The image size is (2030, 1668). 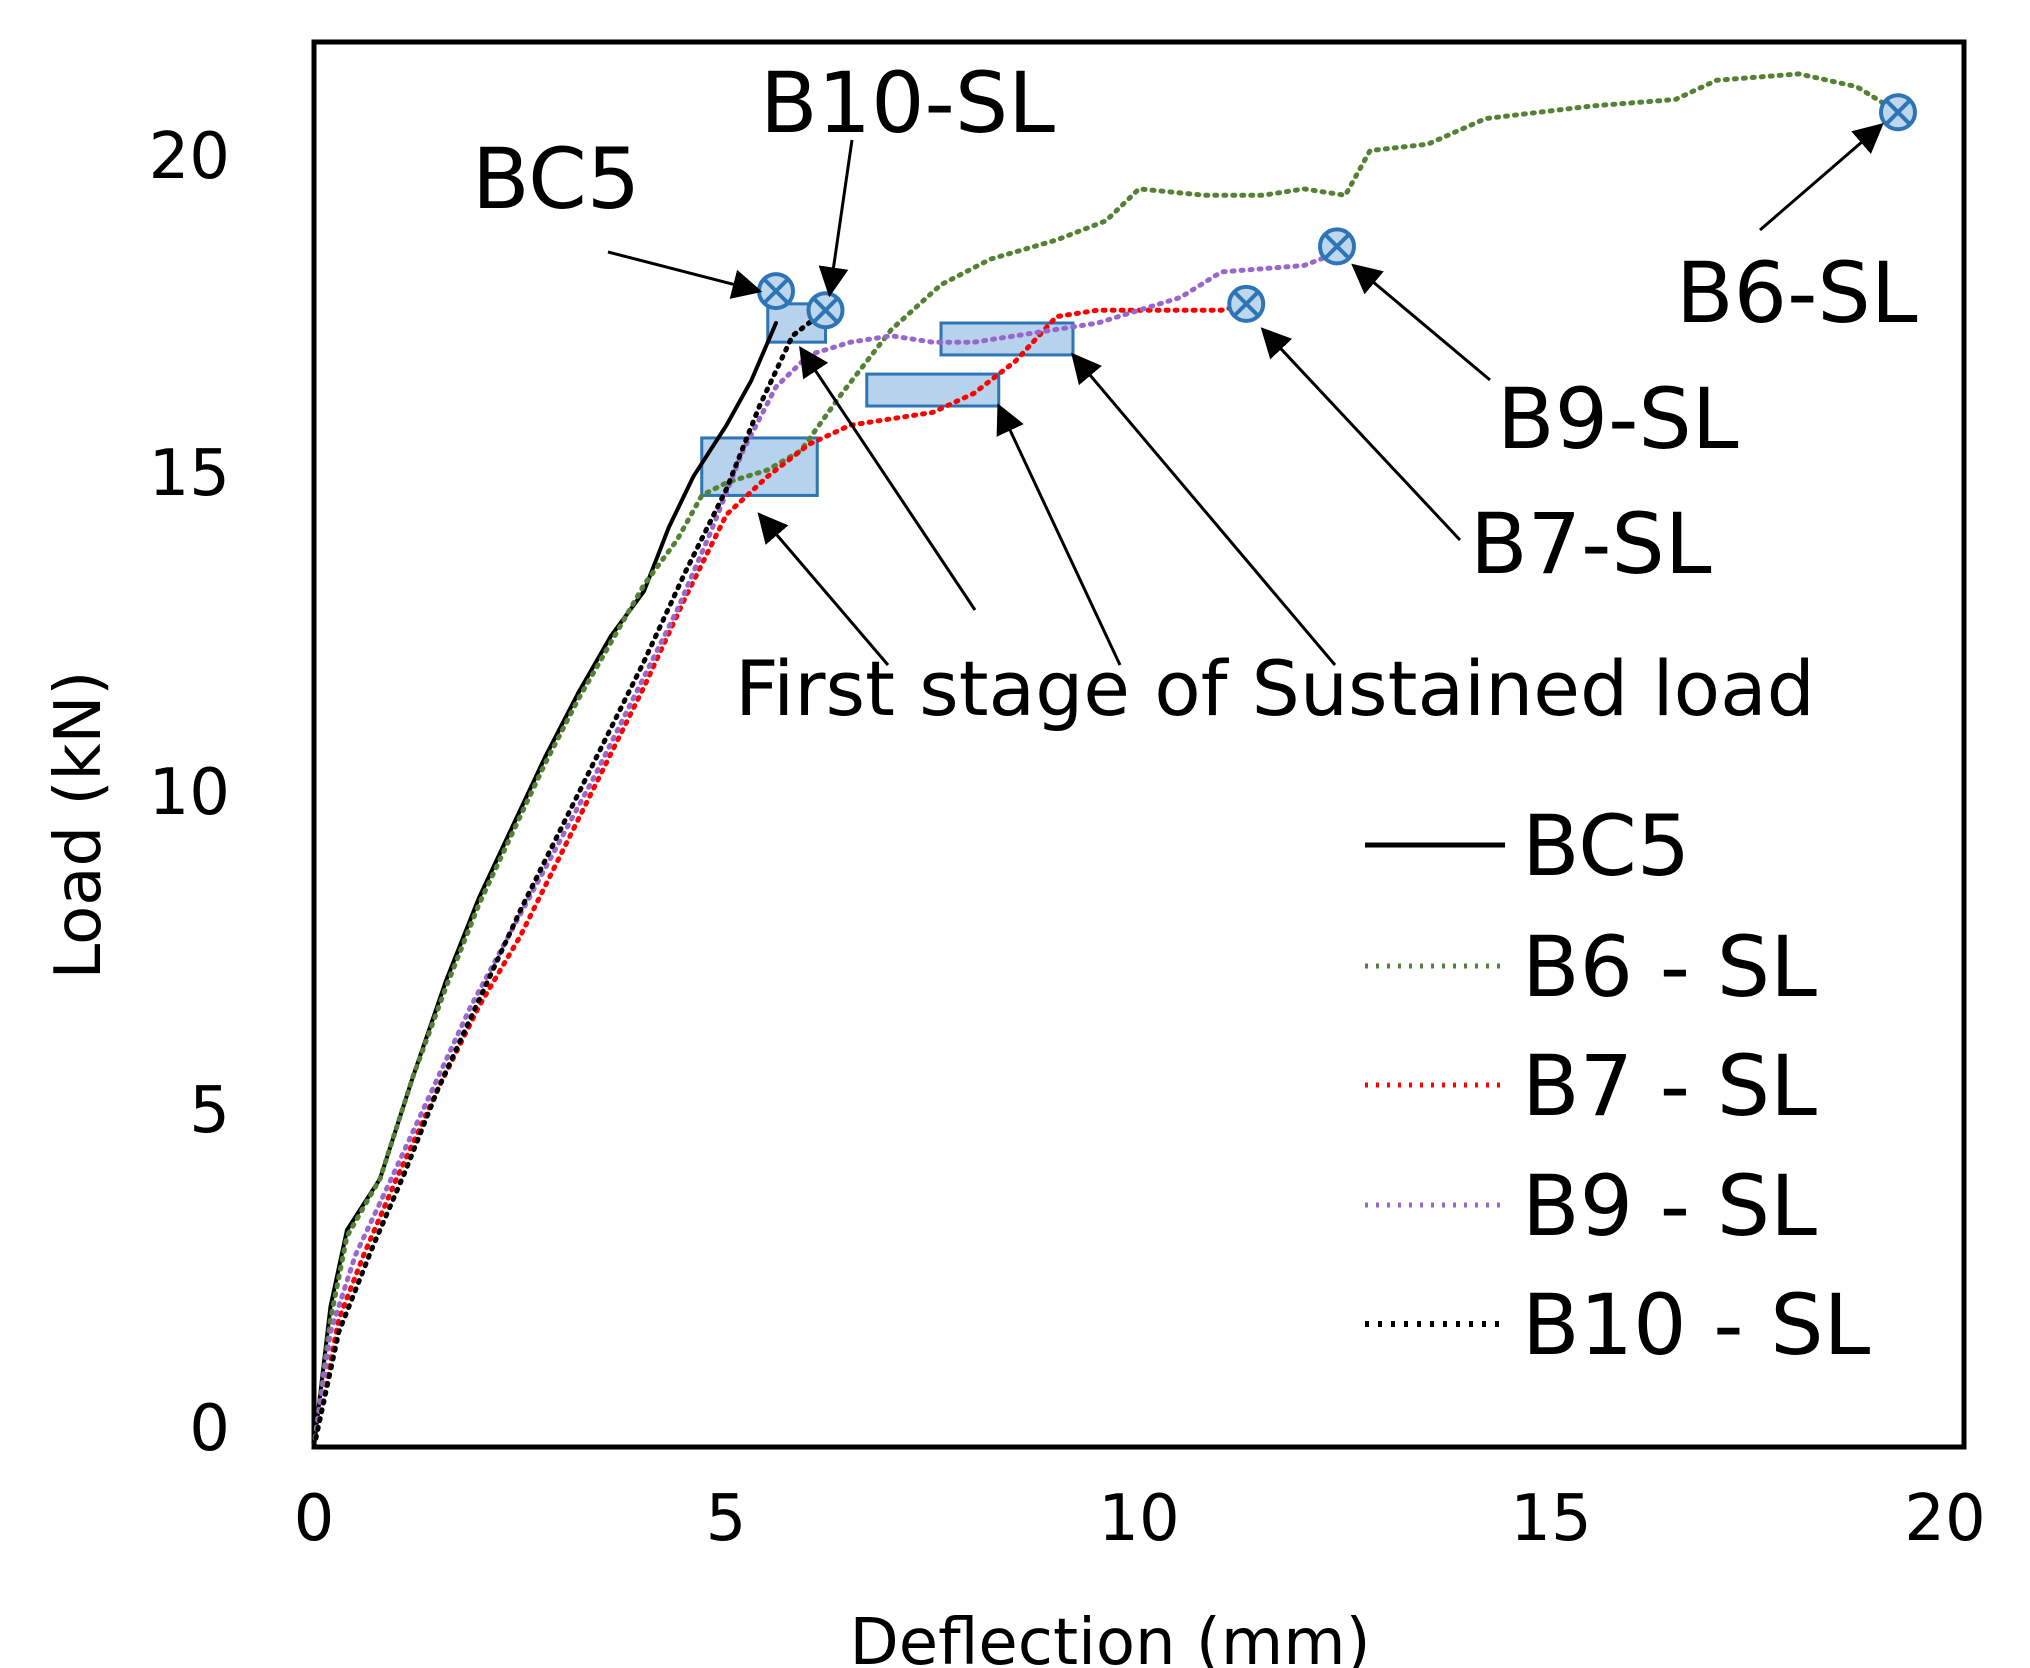 I want to click on arrow-b9-sl, so click(x=1421, y=322).